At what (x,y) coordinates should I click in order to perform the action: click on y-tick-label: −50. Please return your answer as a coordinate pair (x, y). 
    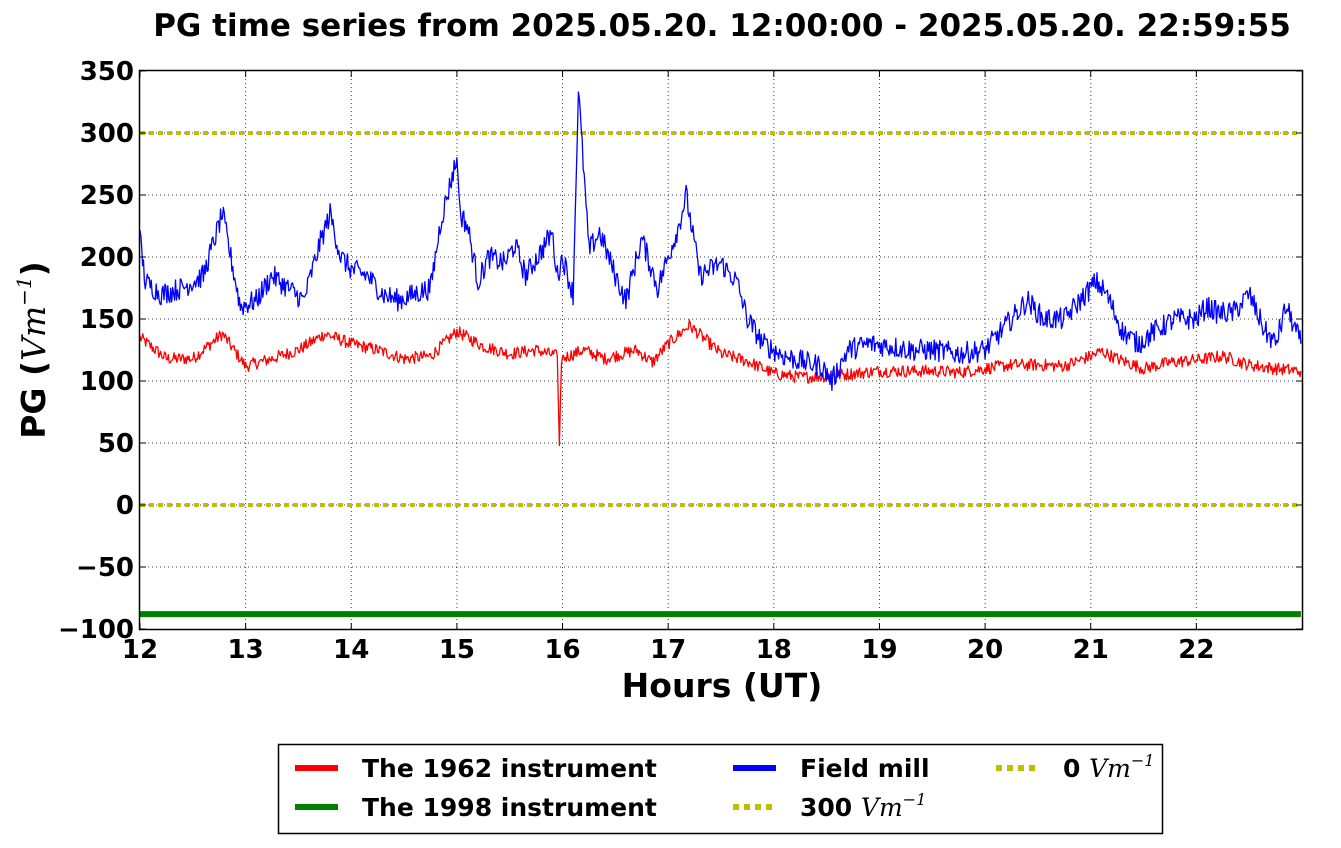
    Looking at the image, I should click on (105, 568).